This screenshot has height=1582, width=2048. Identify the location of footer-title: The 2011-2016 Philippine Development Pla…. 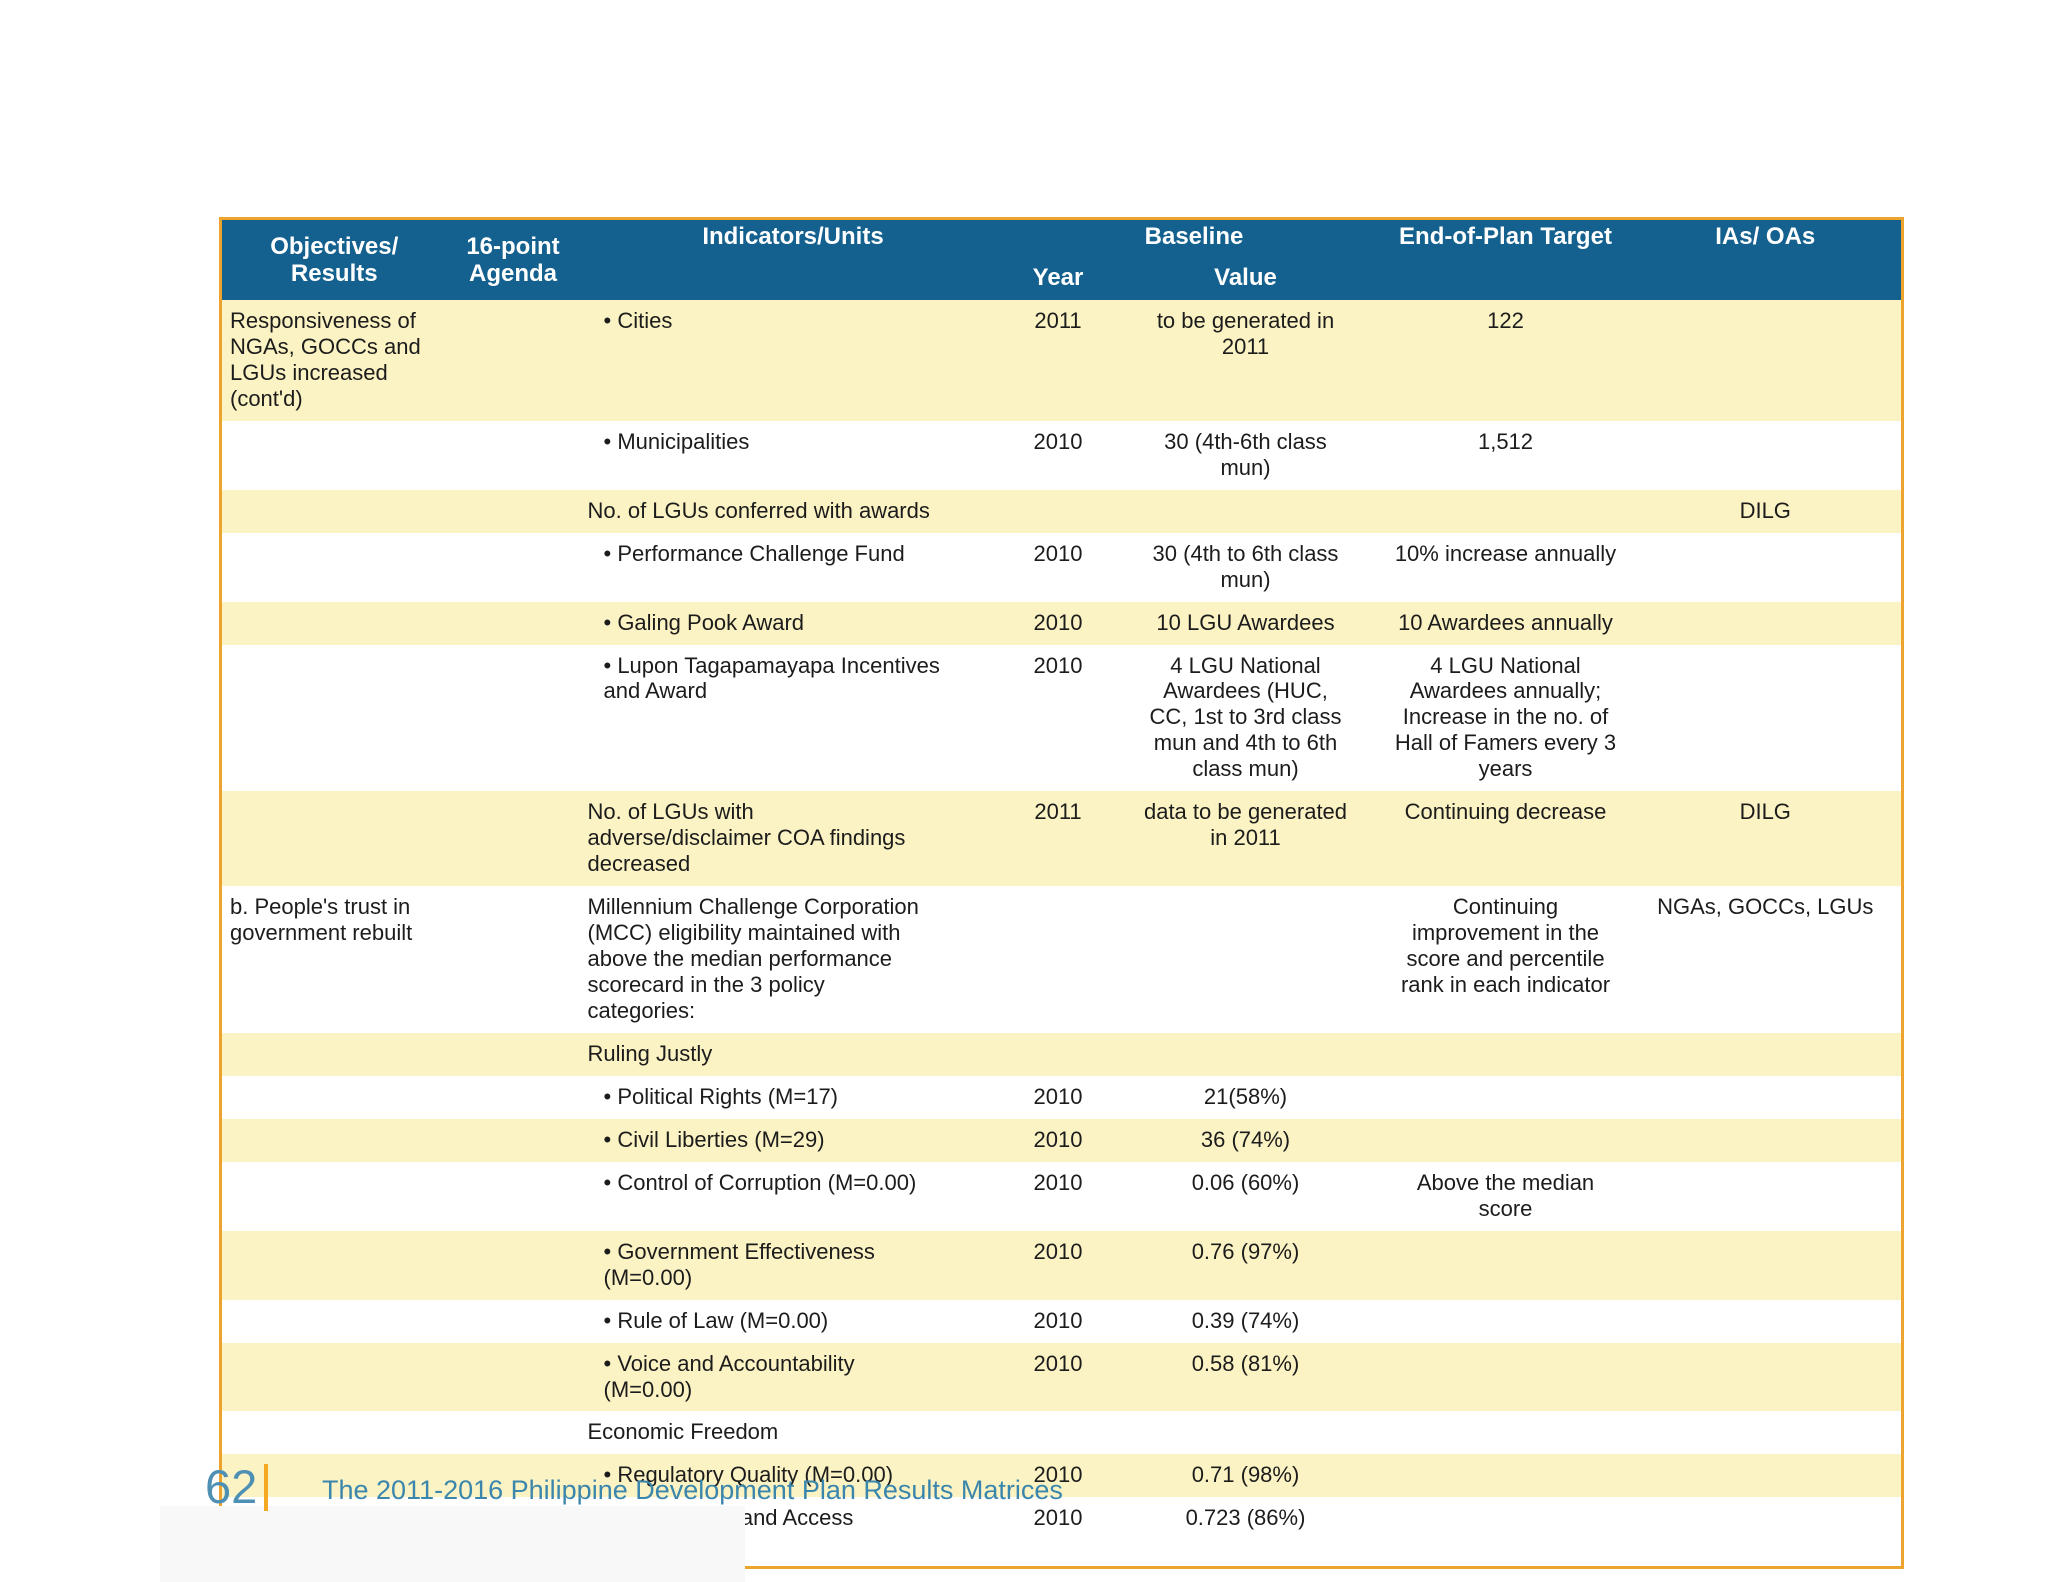
(692, 1490).